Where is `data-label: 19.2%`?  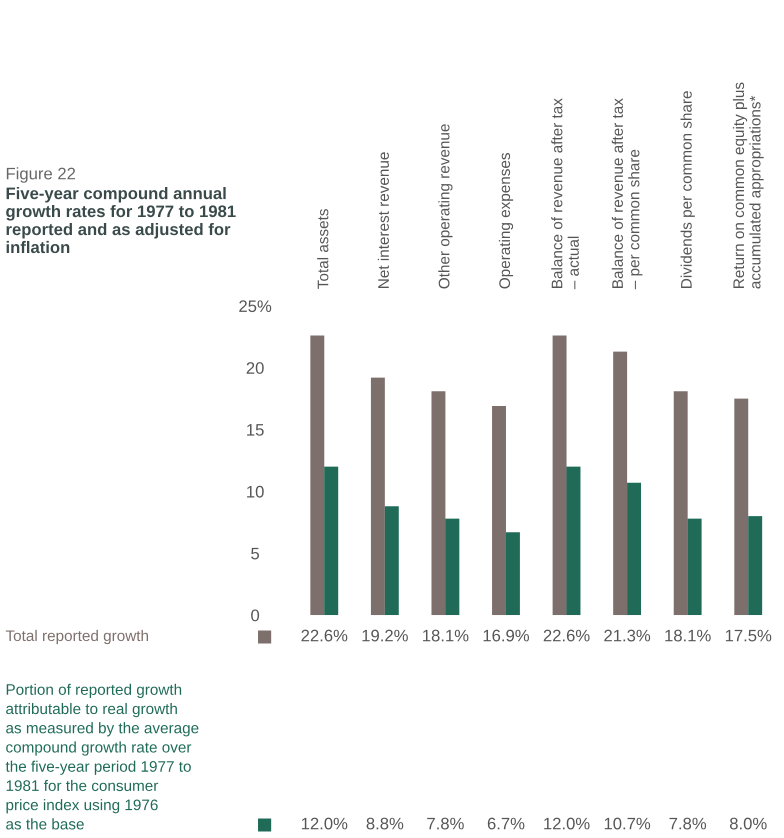 data-label: 19.2% is located at coordinates (385, 636).